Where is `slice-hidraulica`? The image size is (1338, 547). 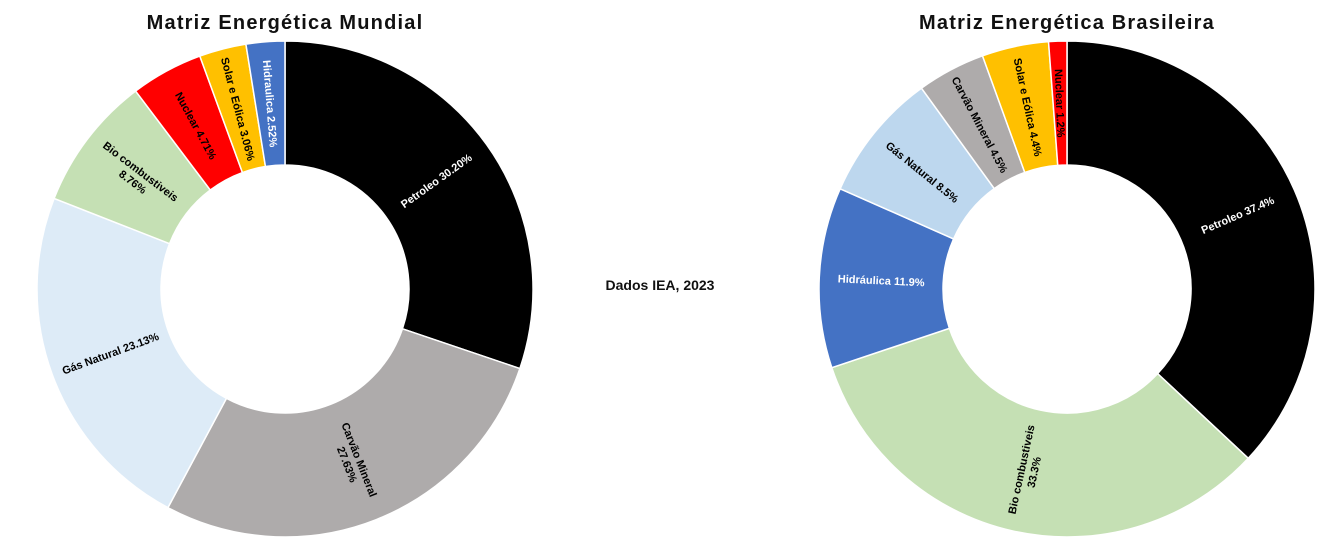
slice-hidraulica is located at coordinates (265, 104).